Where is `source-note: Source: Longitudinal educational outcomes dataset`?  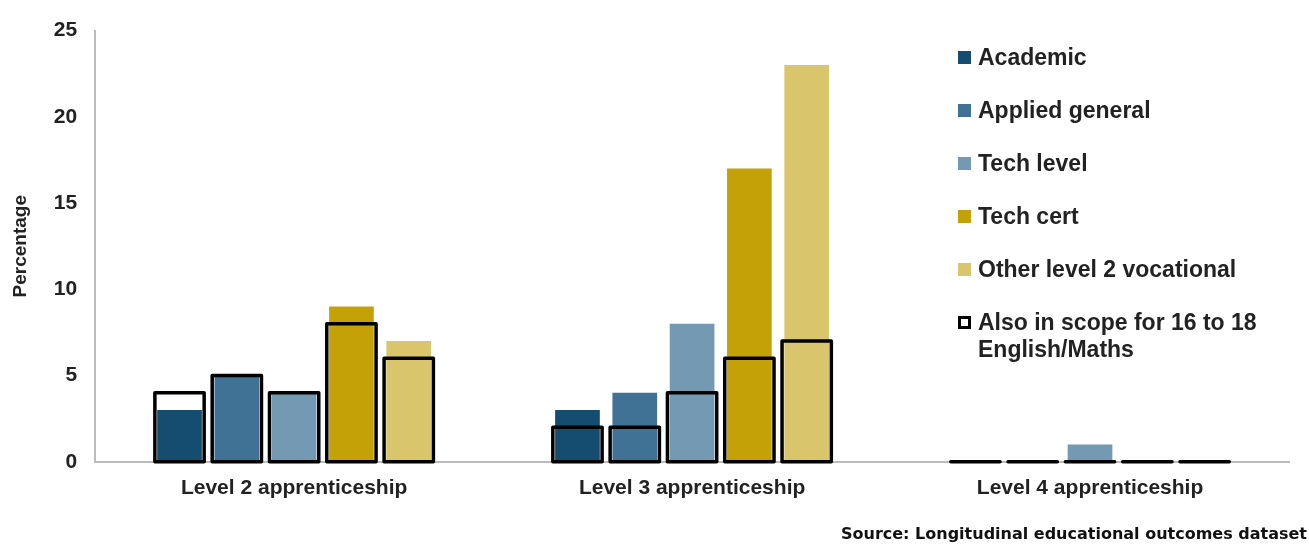
source-note: Source: Longitudinal educational outcomes dataset is located at coordinates (1073, 533).